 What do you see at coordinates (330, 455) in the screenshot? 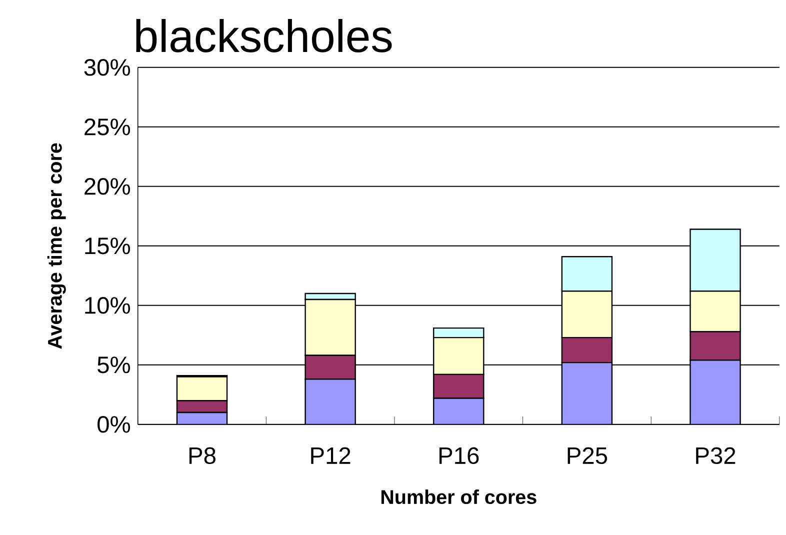
I see `x-tick-label: P12` at bounding box center [330, 455].